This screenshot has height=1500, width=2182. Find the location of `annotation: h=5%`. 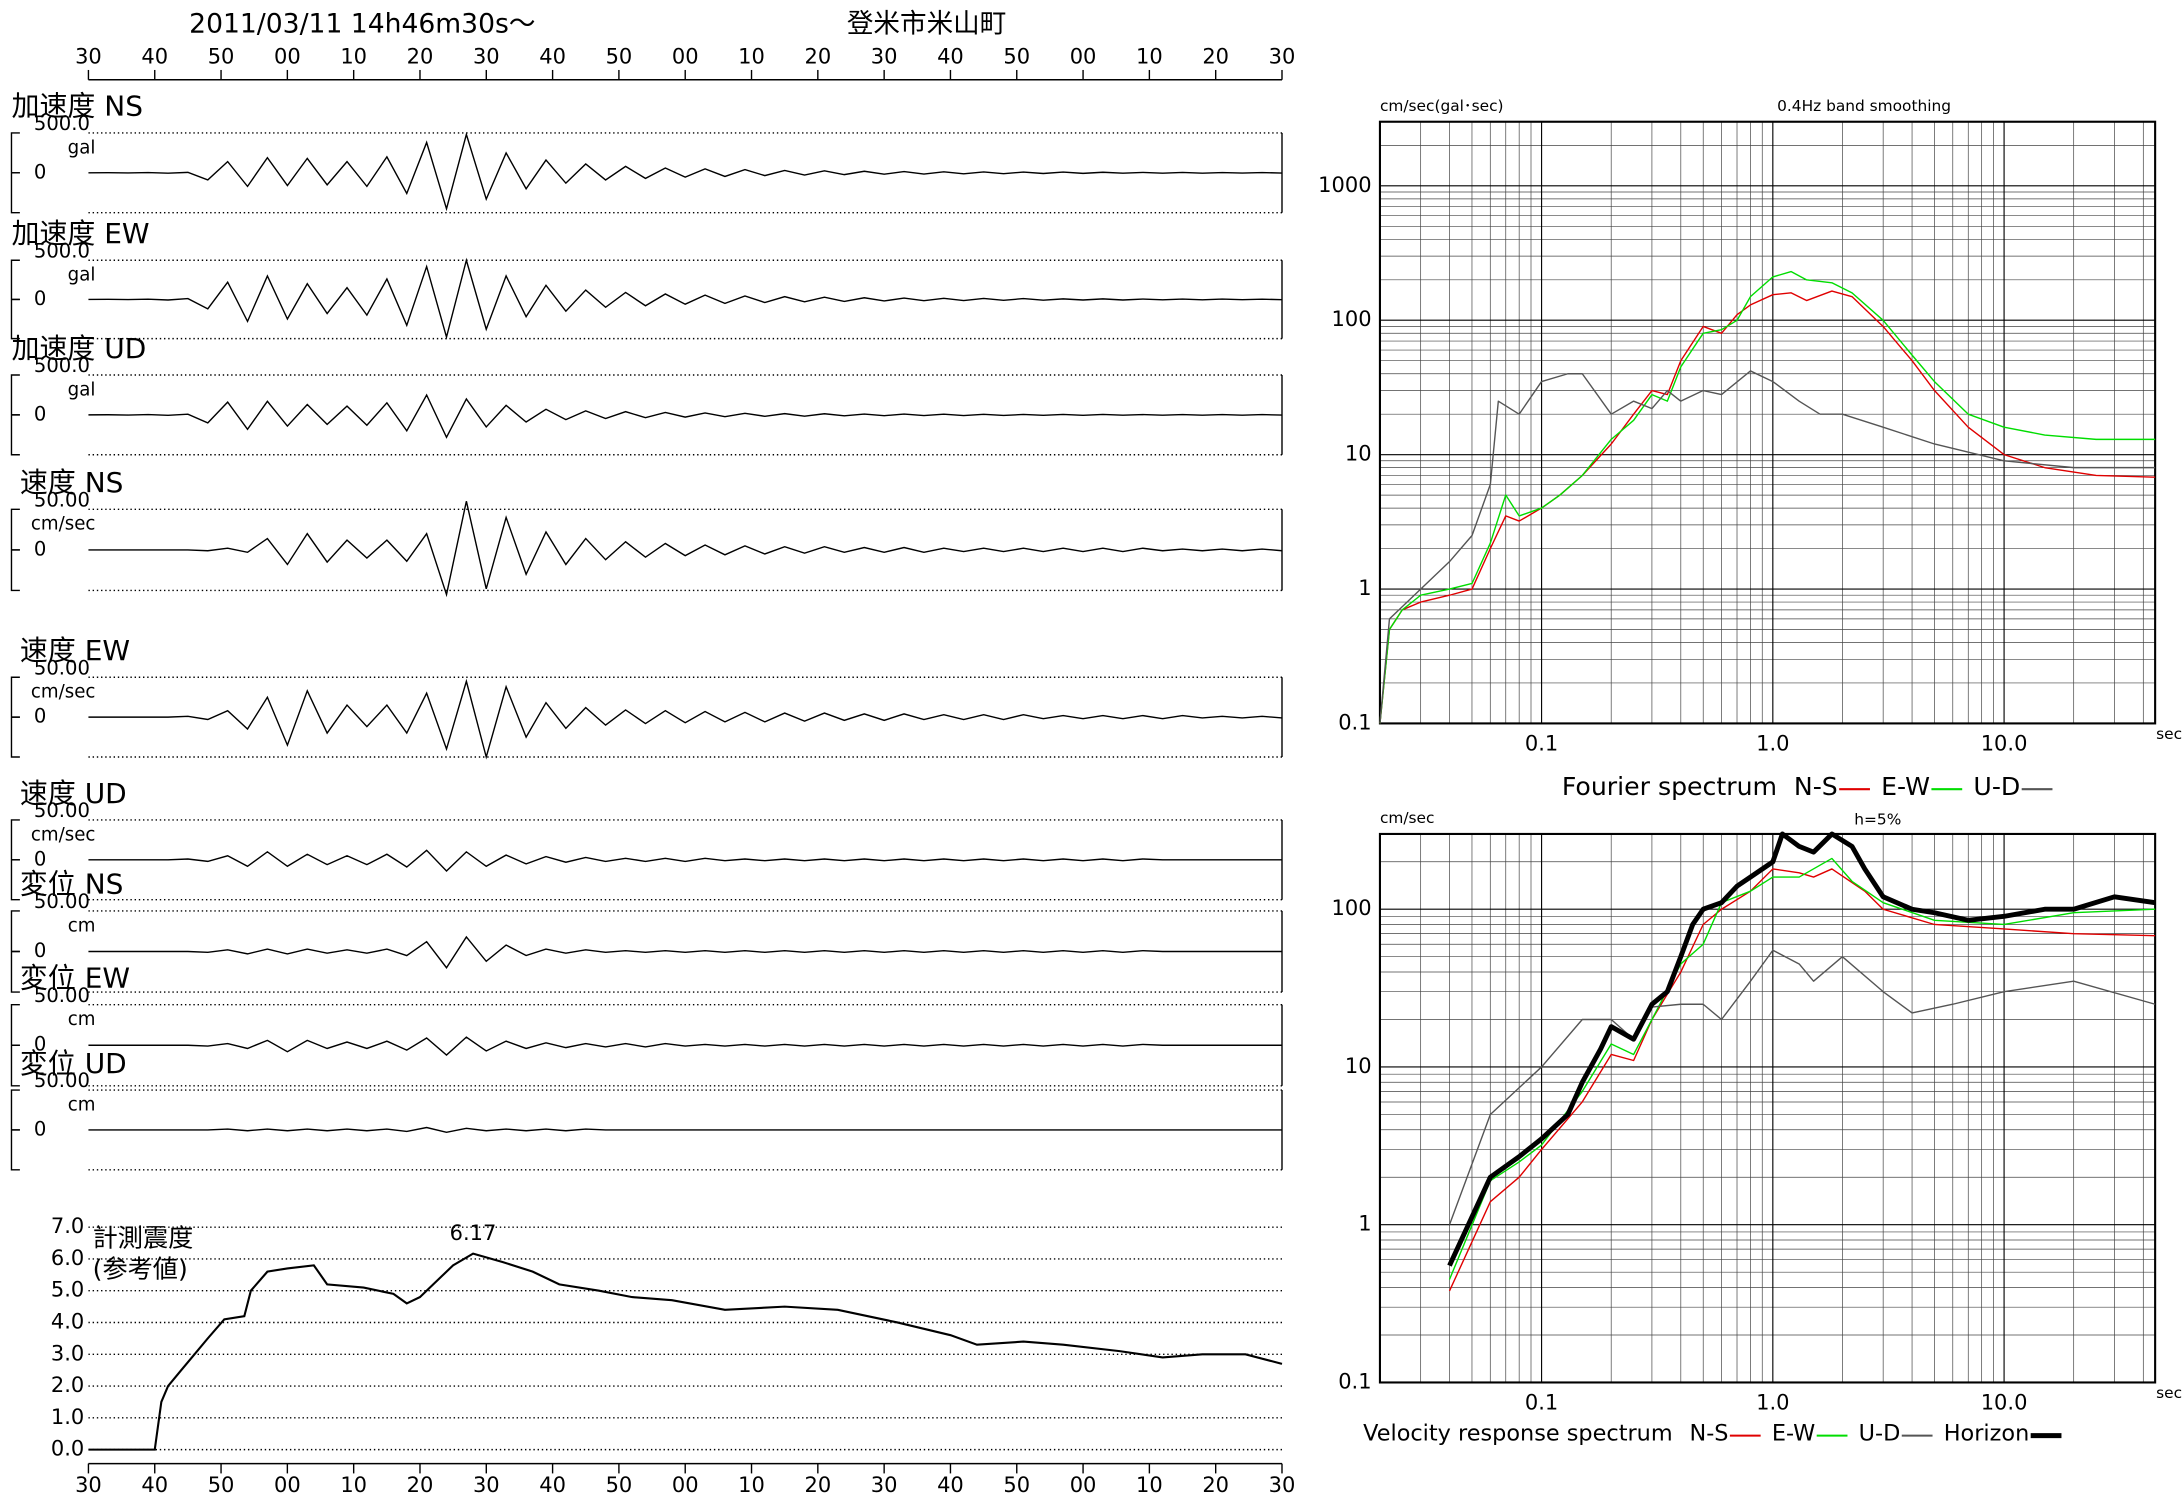

annotation: h=5% is located at coordinates (1877, 819).